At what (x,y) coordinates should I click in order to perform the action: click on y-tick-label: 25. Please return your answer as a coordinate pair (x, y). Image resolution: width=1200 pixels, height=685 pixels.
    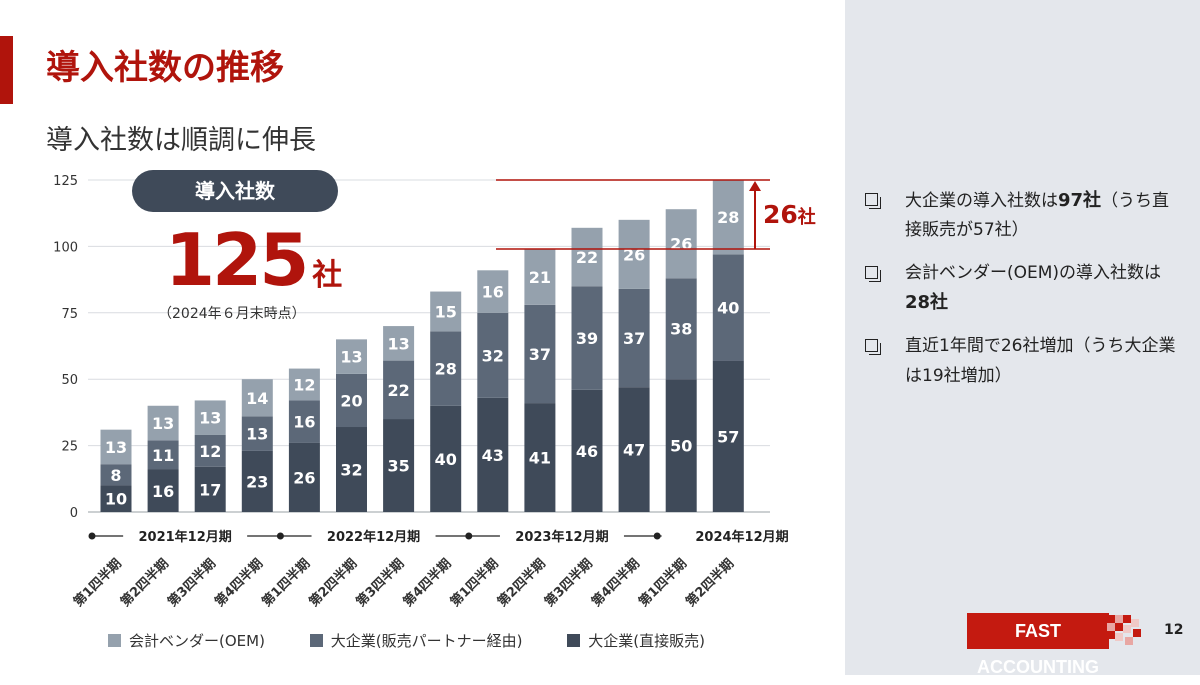
    Looking at the image, I should click on (69, 447).